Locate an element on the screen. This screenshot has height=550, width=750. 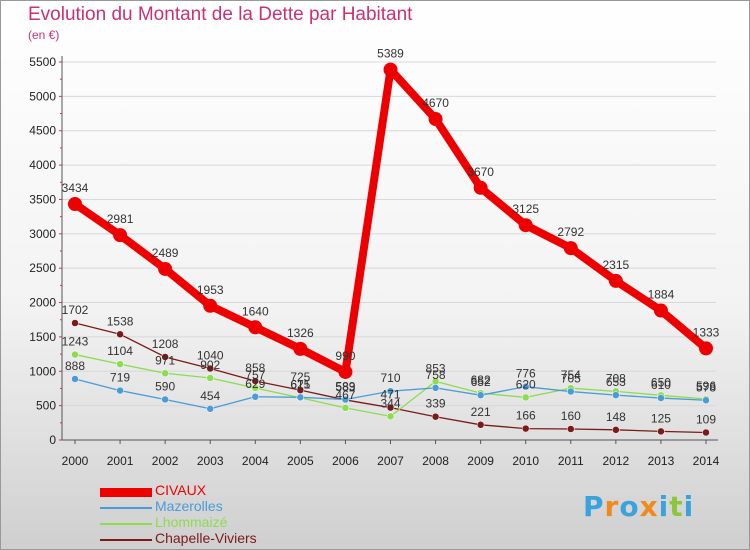
data-label-mazerolles: 621 is located at coordinates (300, 384).